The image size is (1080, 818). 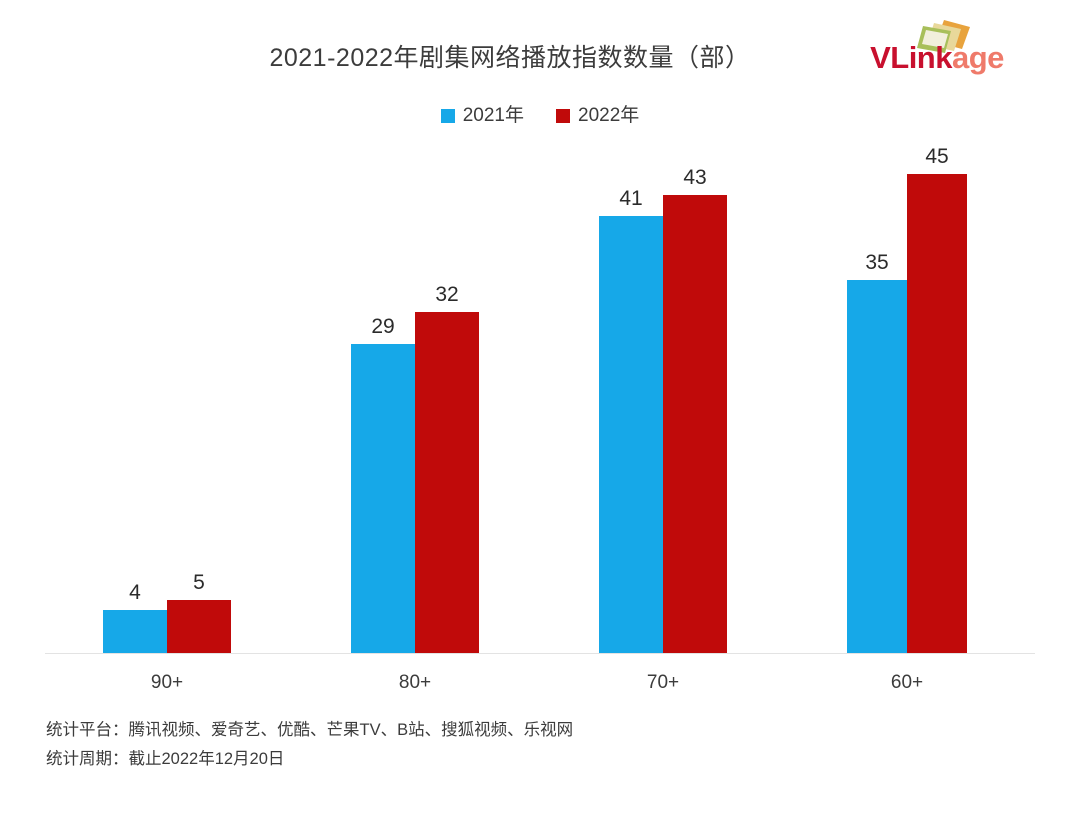 What do you see at coordinates (695, 177) in the screenshot?
I see `bar-value-2022-70plus: 43` at bounding box center [695, 177].